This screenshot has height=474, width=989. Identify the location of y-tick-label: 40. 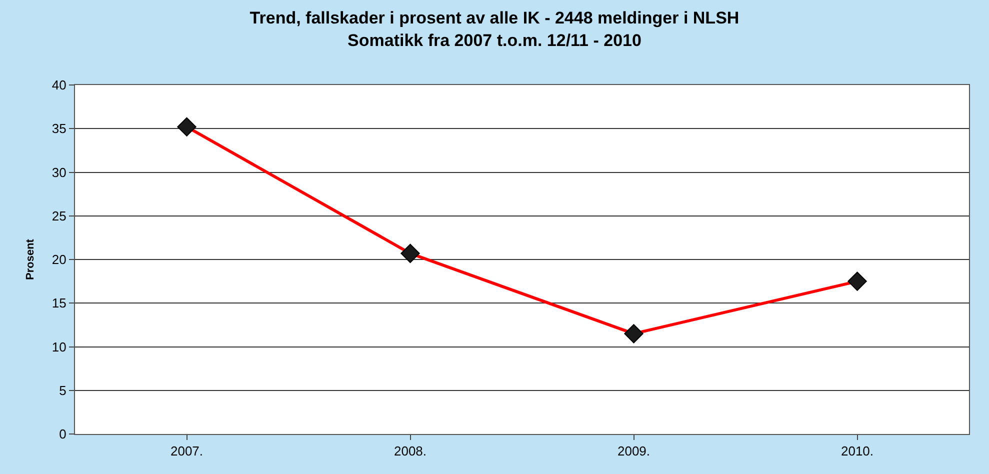
(59, 85).